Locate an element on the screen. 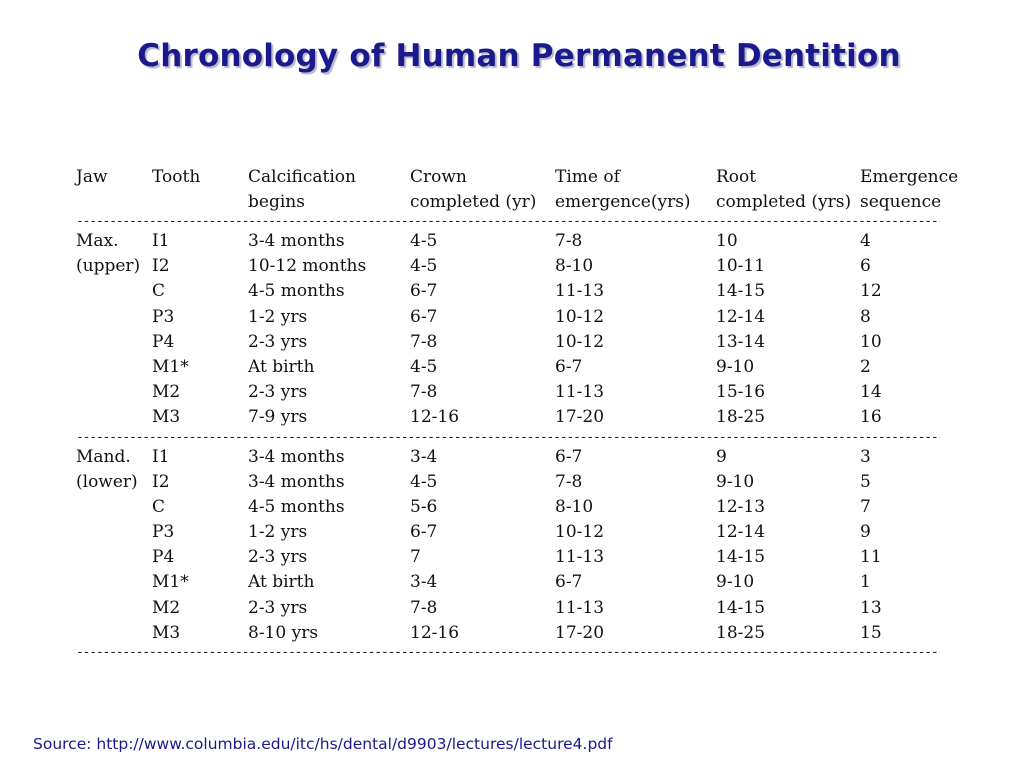  header-crown: Crown is located at coordinates (438, 177).